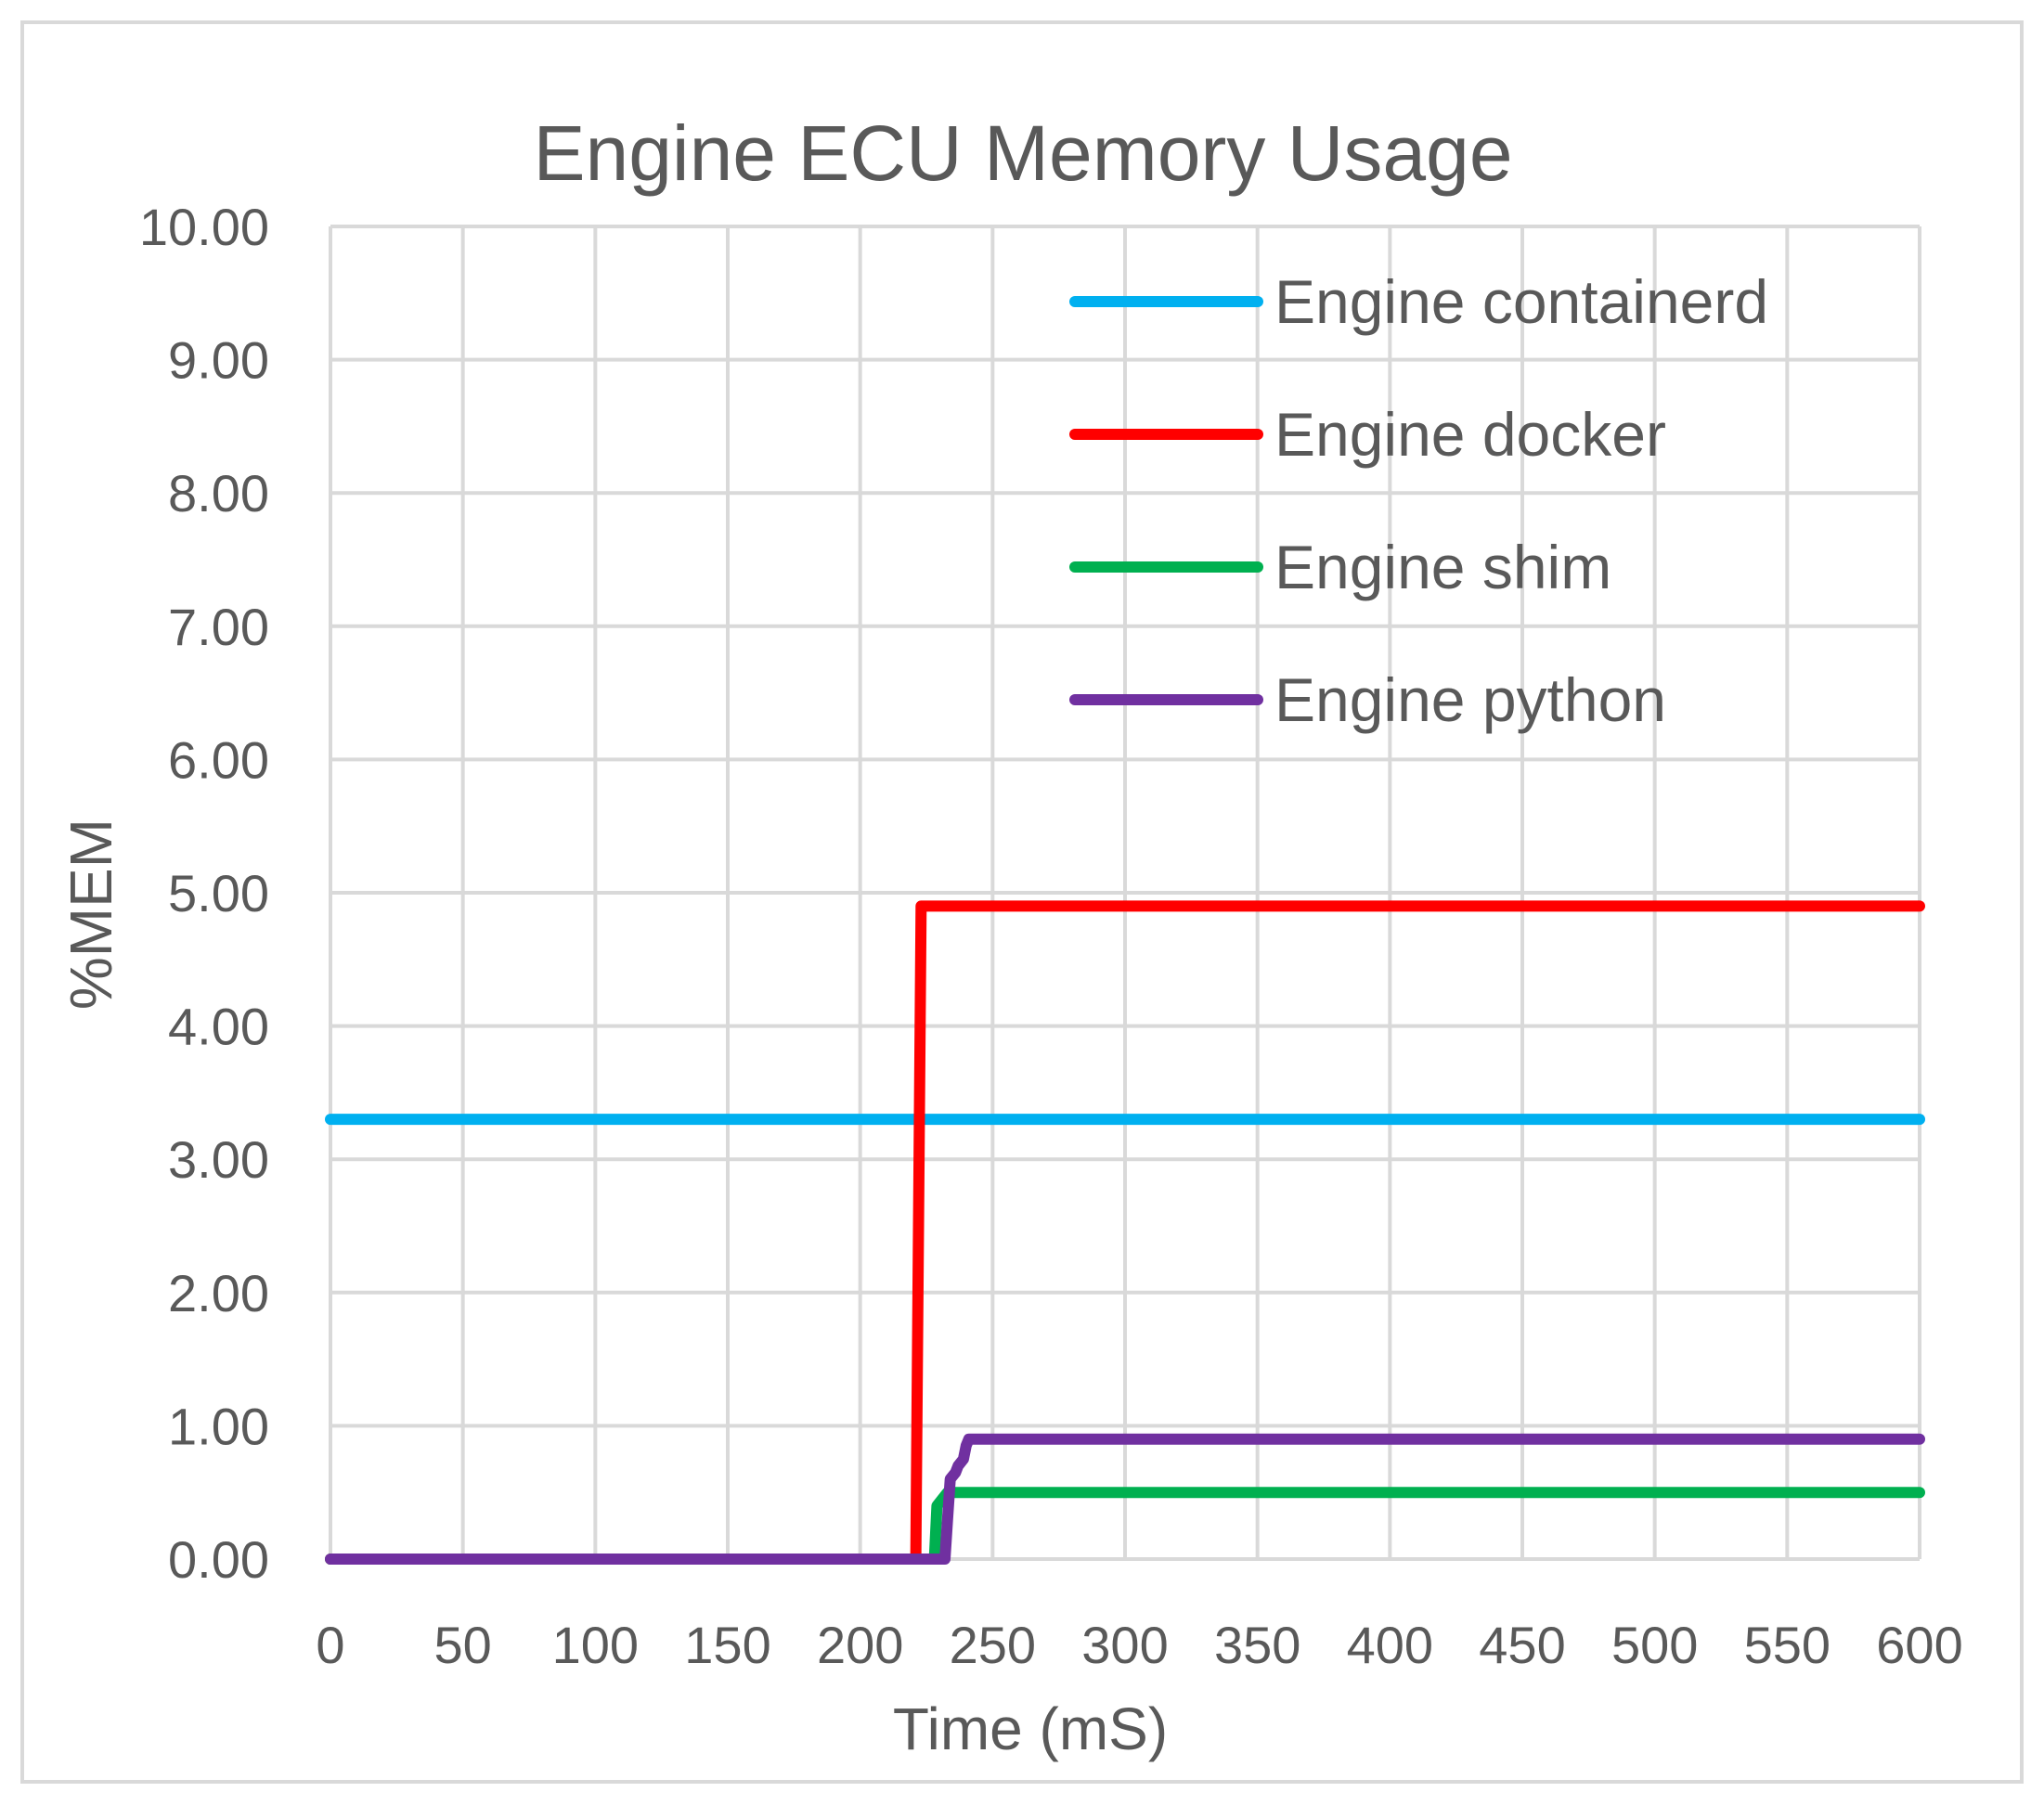 The image size is (2044, 1805). Describe the element at coordinates (1257, 1645) in the screenshot. I see `x-tick-label: 350` at that location.